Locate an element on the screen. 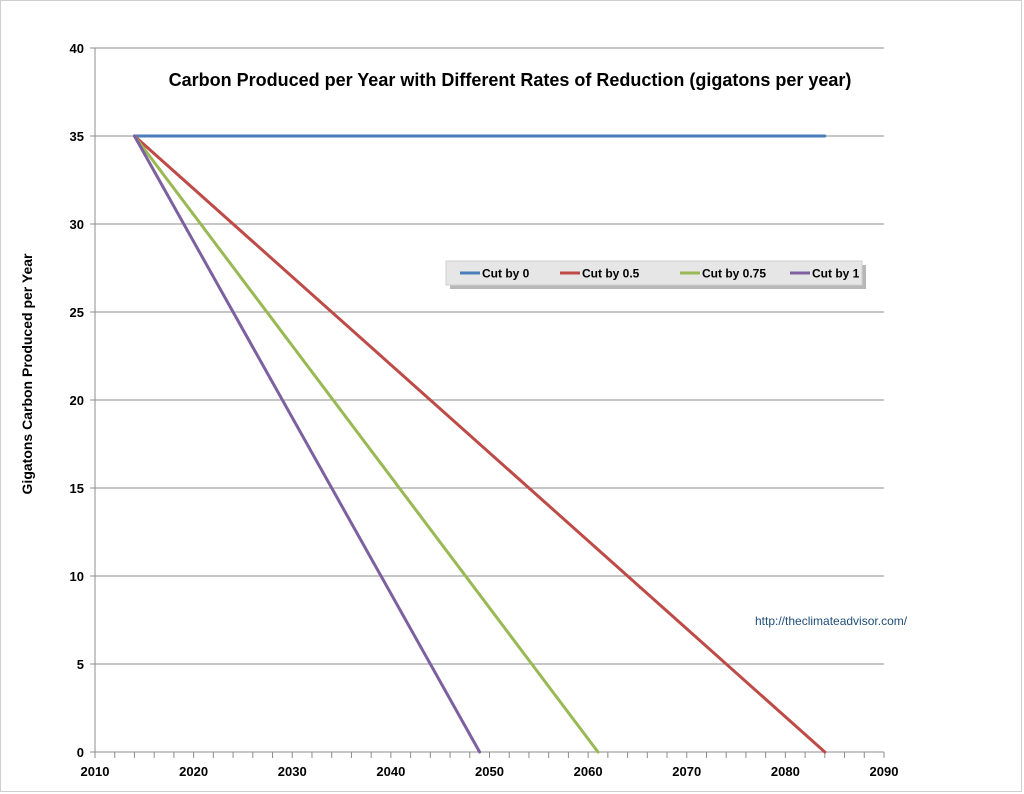 Image resolution: width=1024 pixels, height=794 pixels. source-url-annotation: http://theclimateadvisor.com/ is located at coordinates (831, 621).